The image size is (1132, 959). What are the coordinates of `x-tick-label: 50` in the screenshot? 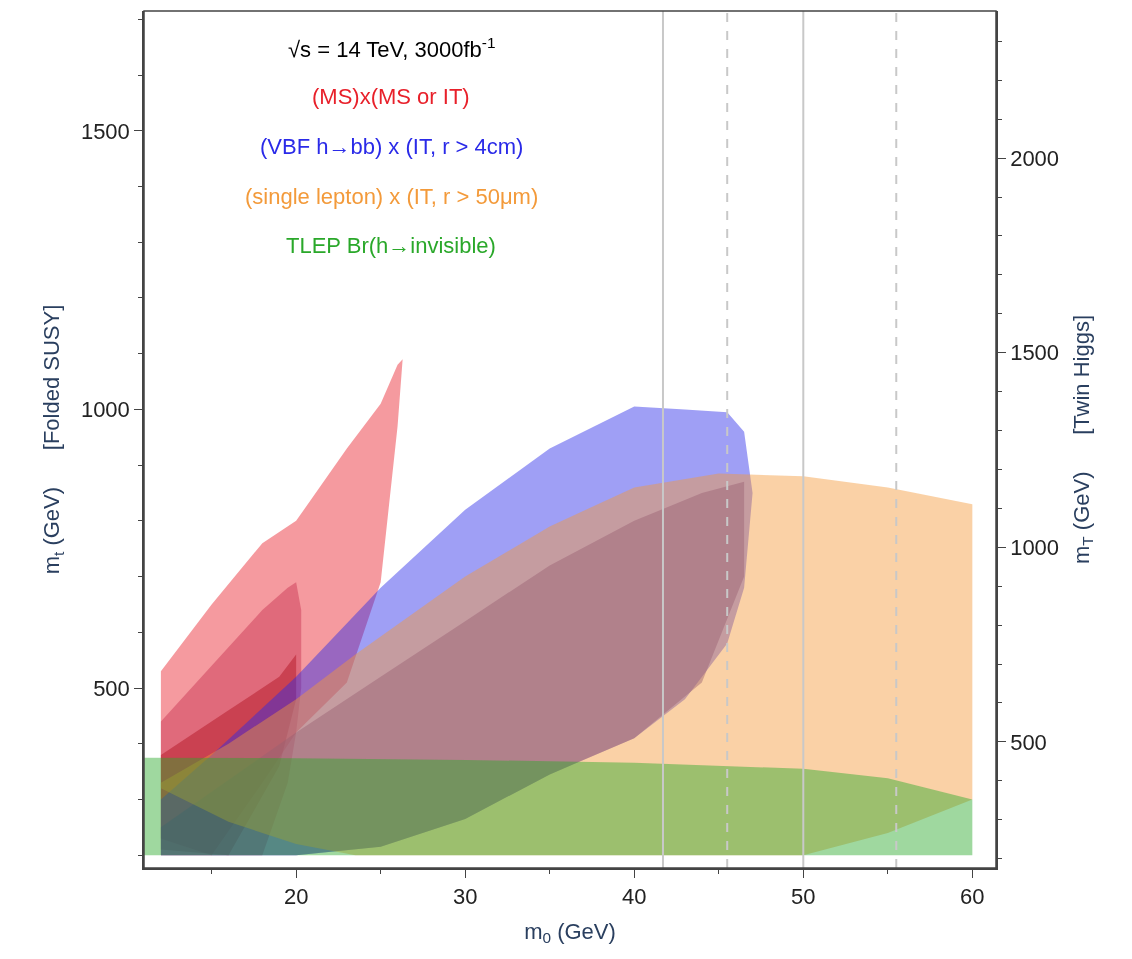 It's located at (803, 897).